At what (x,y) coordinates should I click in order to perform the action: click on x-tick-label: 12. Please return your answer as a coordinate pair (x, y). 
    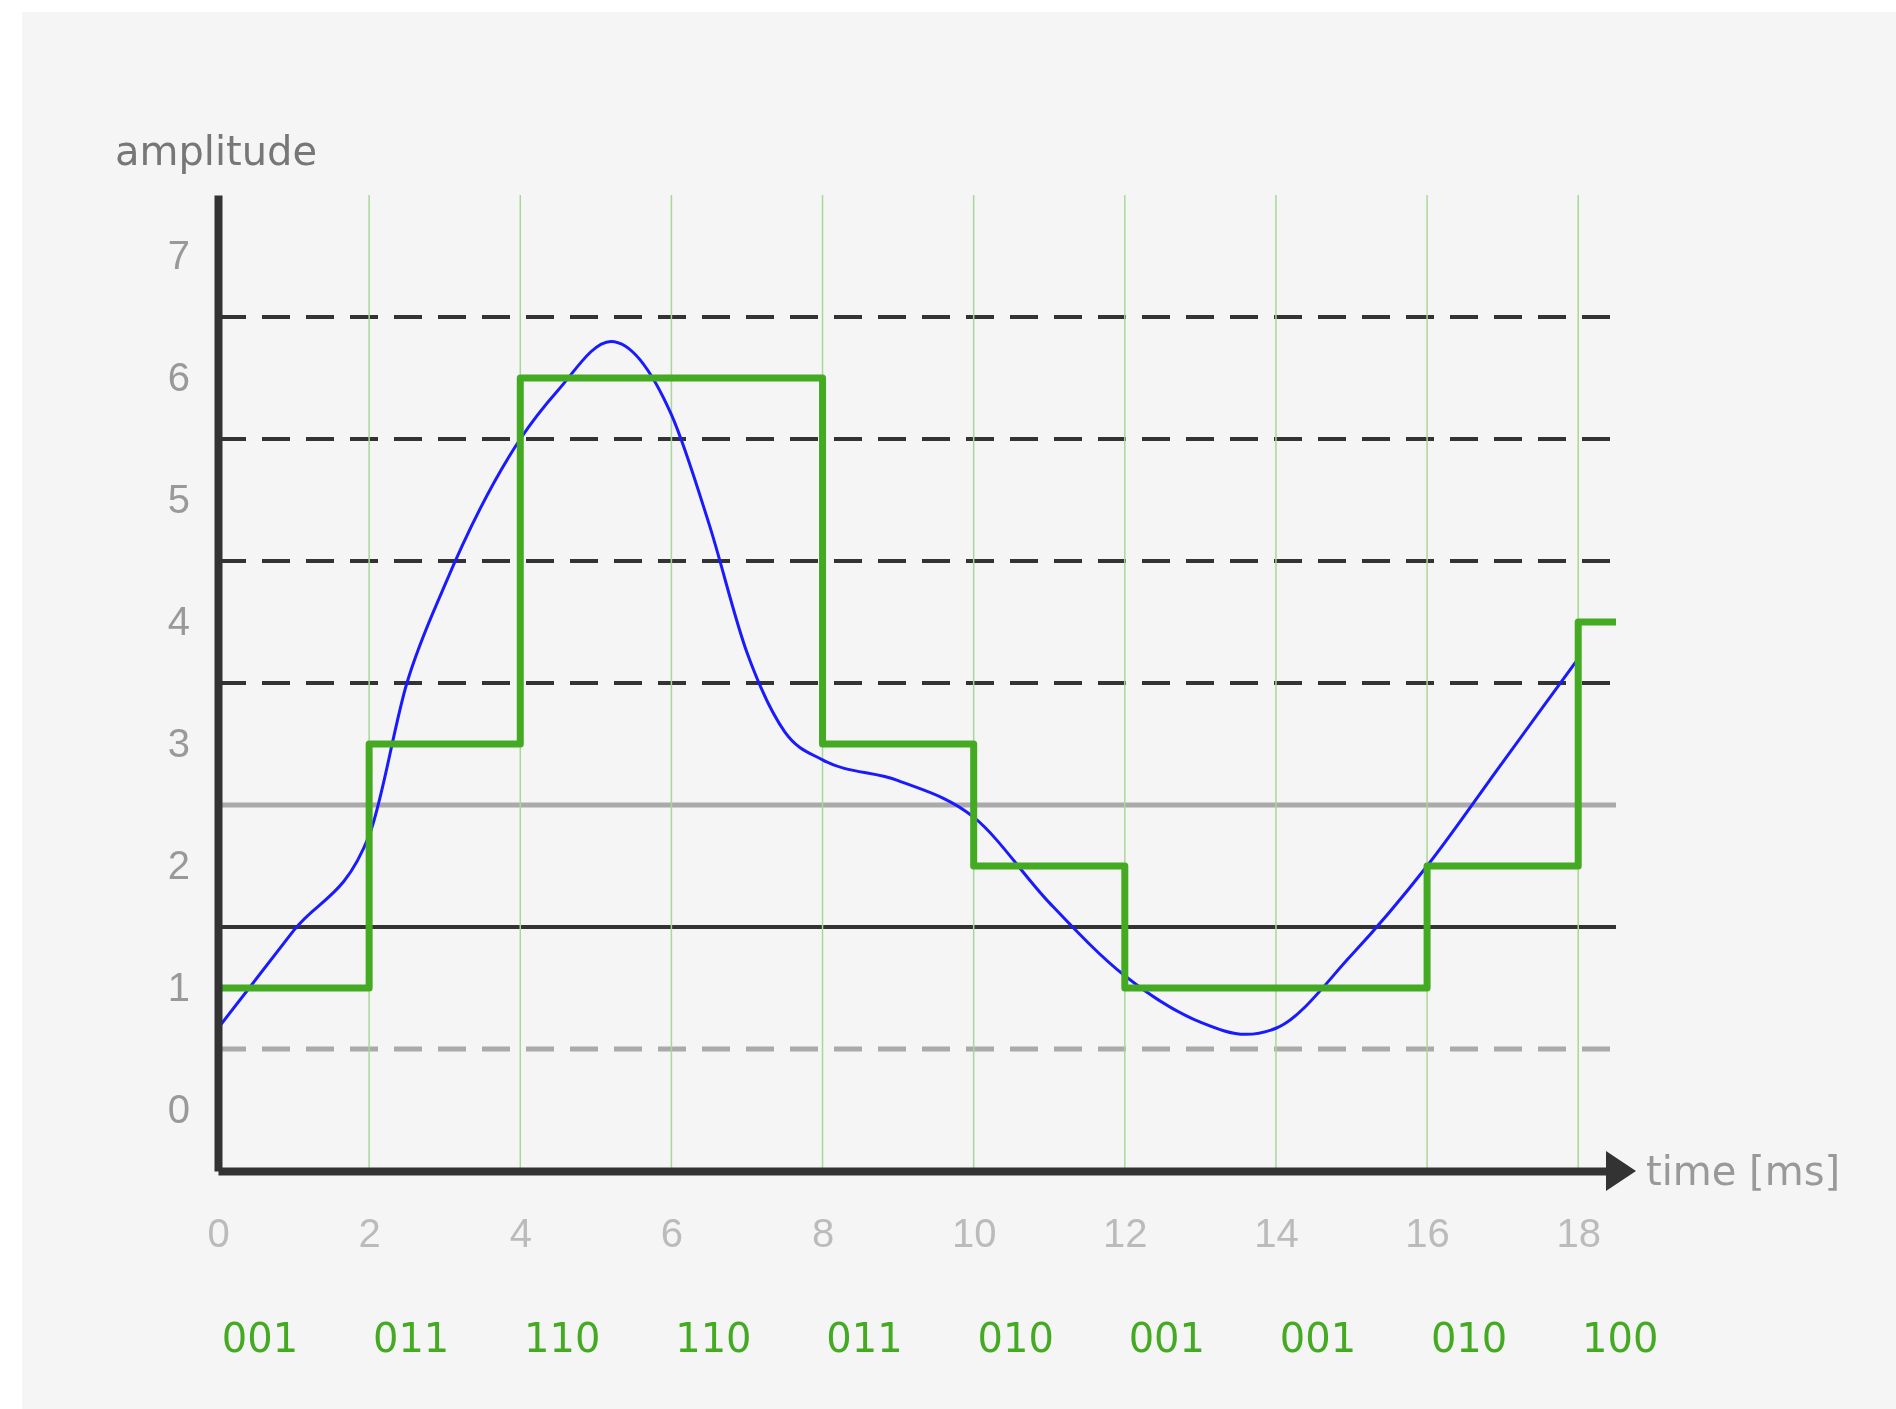
    Looking at the image, I should click on (1125, 1233).